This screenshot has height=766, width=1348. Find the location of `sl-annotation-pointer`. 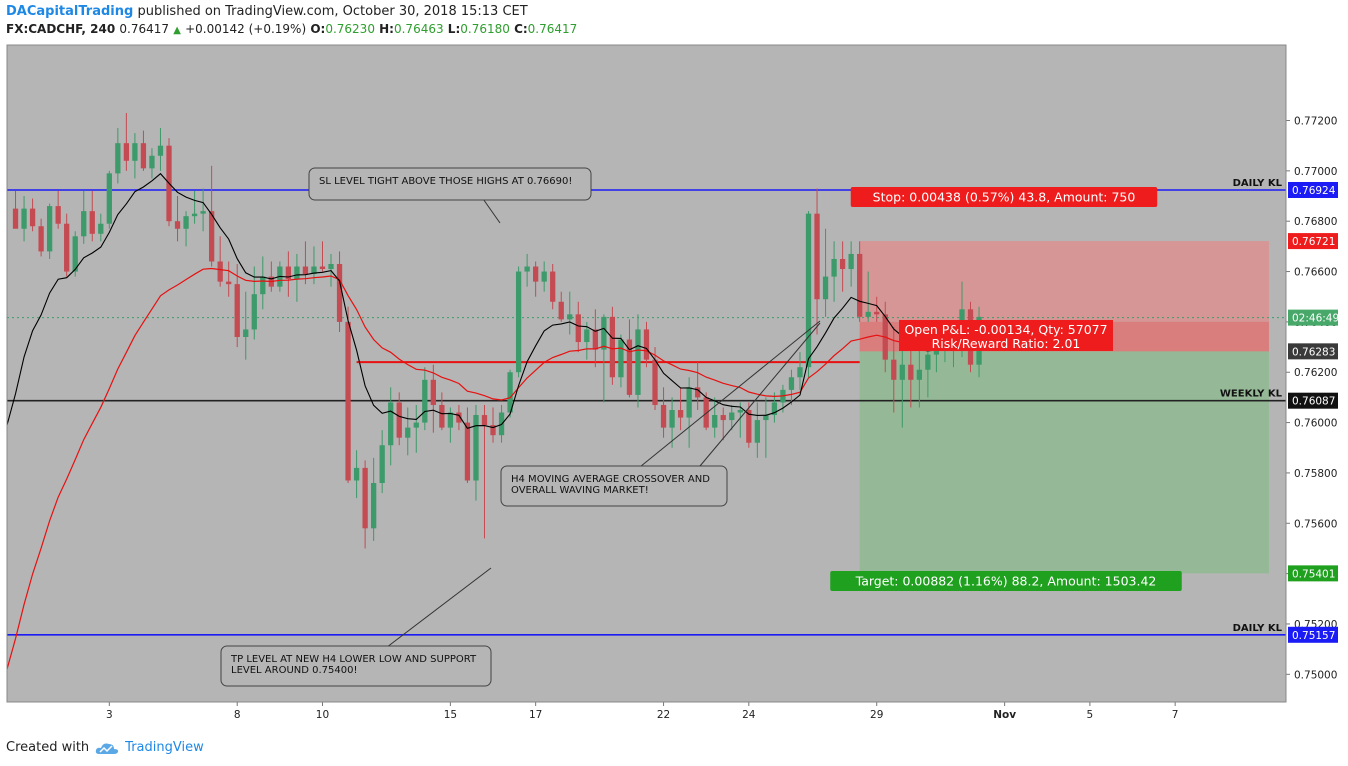

sl-annotation-pointer is located at coordinates (492, 211).